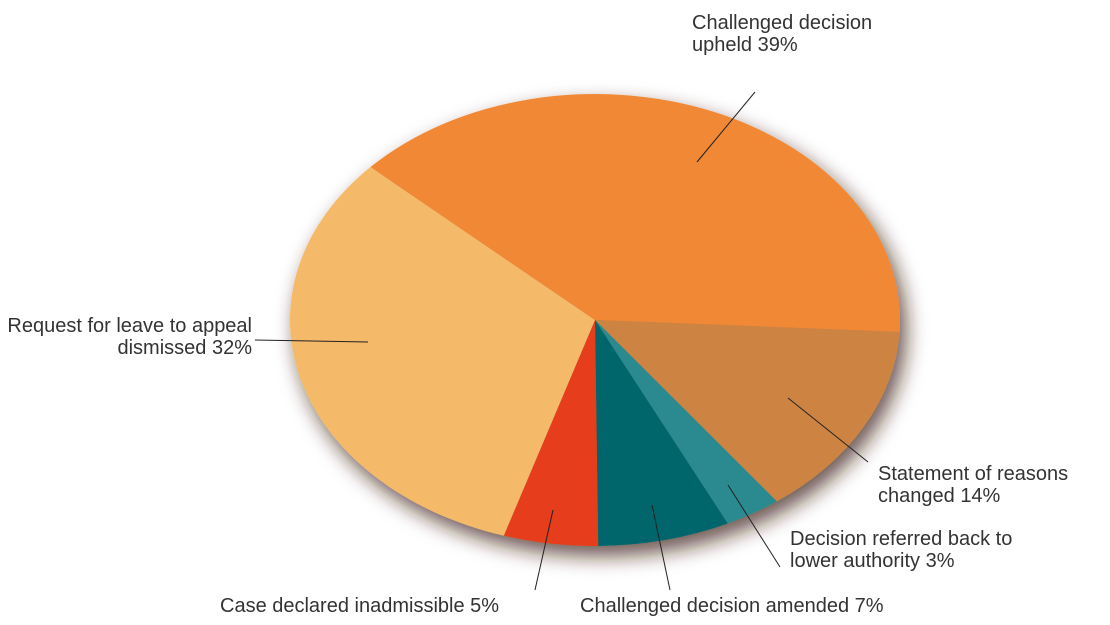 The image size is (1110, 625). Describe the element at coordinates (980, 496) in the screenshot. I see `value-label: 14%` at that location.